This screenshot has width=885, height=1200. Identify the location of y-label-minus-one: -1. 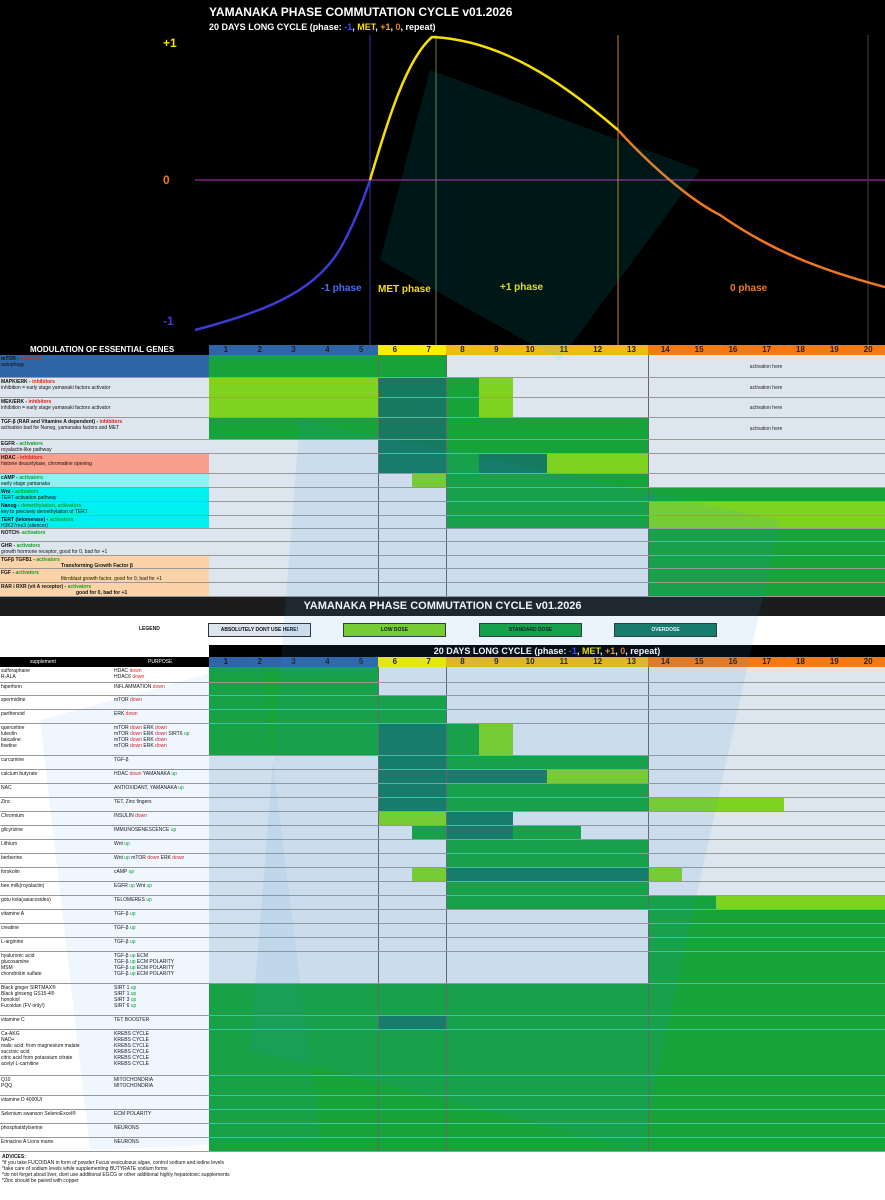
(168, 321).